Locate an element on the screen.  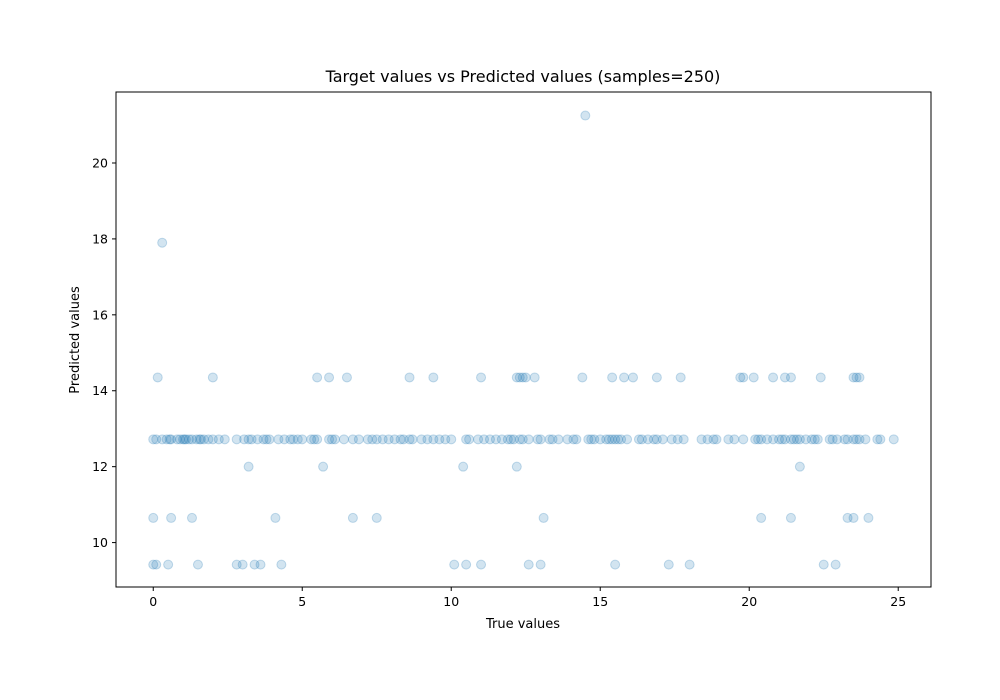
y-tick-label: 20 is located at coordinates (100, 162).